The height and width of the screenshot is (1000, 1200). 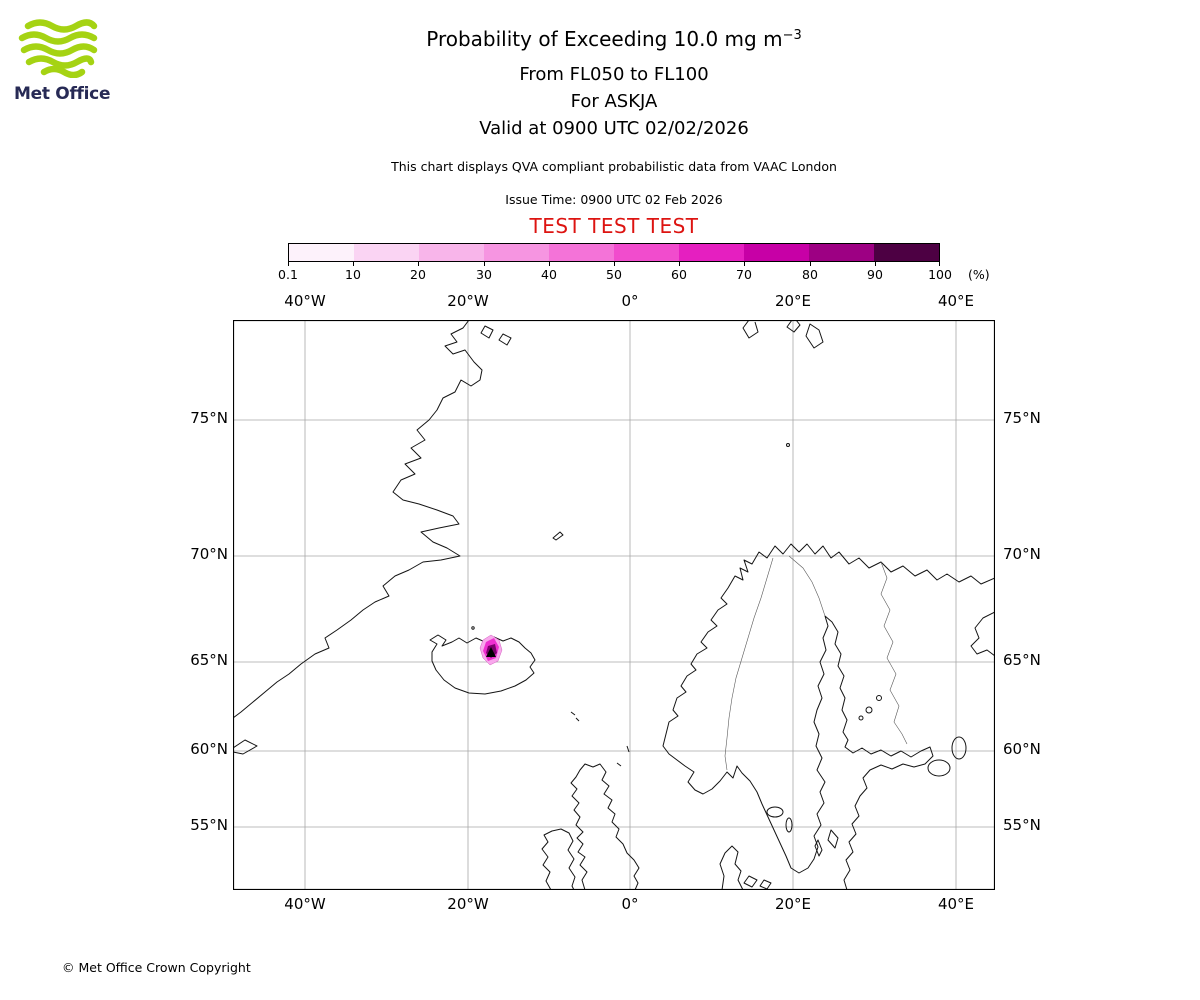 I want to click on volcano-marker-icon, so click(x=491, y=652).